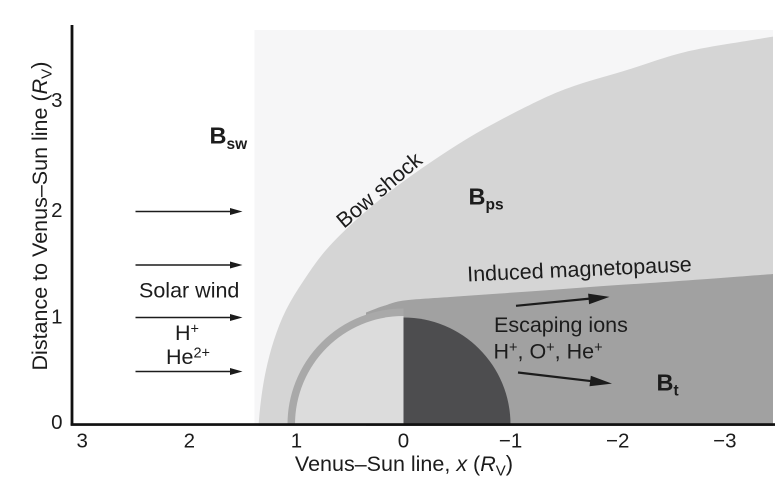  What do you see at coordinates (404, 465) in the screenshot?
I see `svg-text: Venus–Sun line, x (RV)` at bounding box center [404, 465].